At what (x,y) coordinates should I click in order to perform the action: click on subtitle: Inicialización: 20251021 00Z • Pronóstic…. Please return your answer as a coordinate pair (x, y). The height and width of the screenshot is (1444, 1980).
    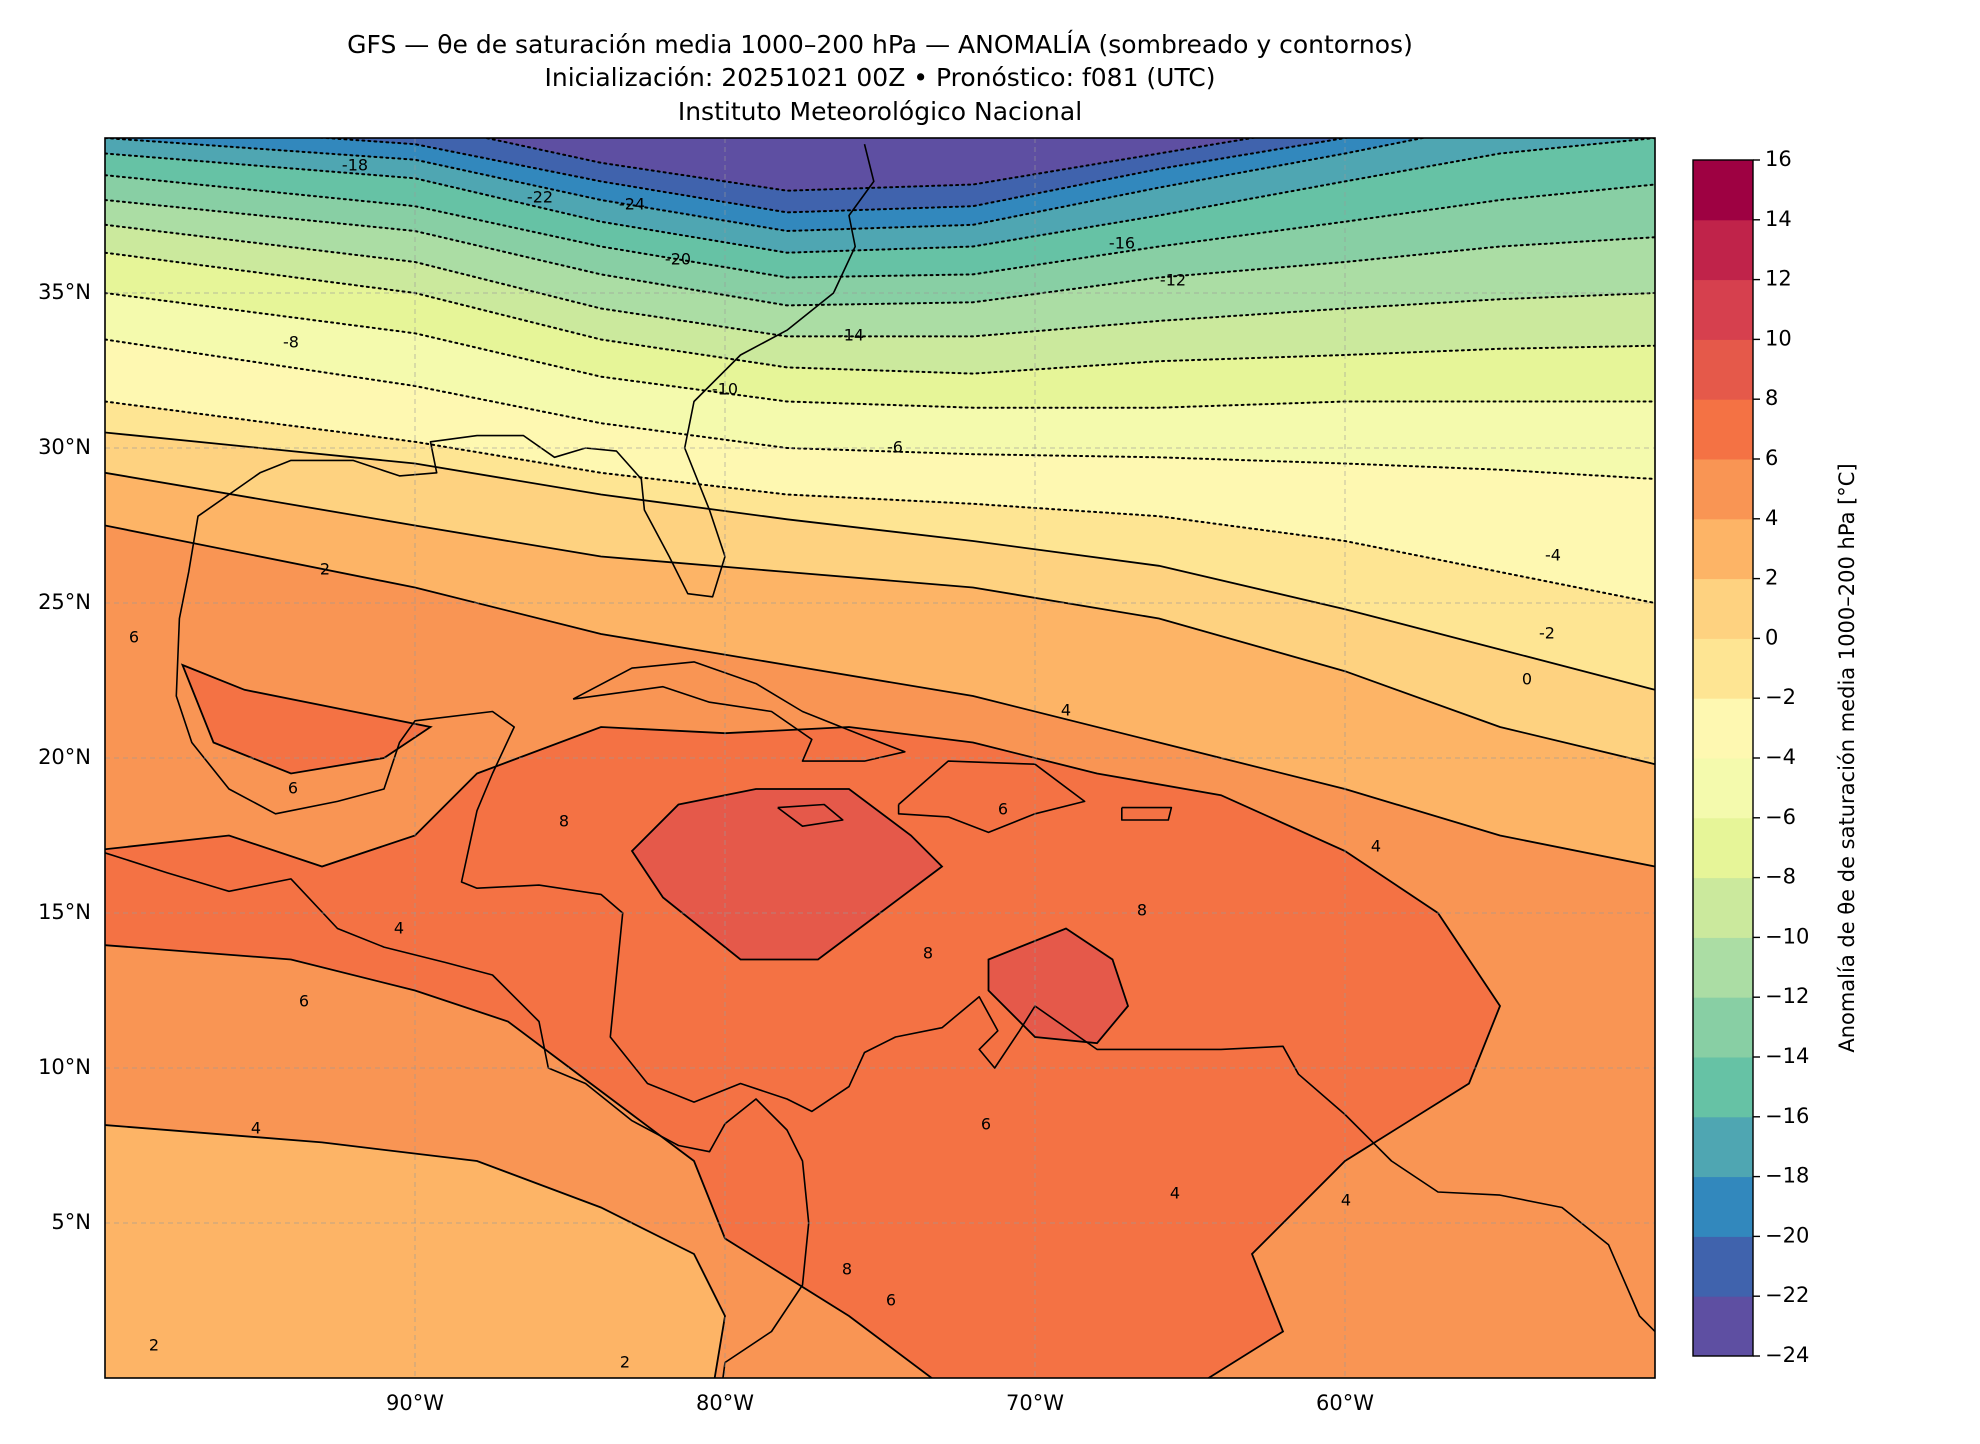
    Looking at the image, I should click on (880, 77).